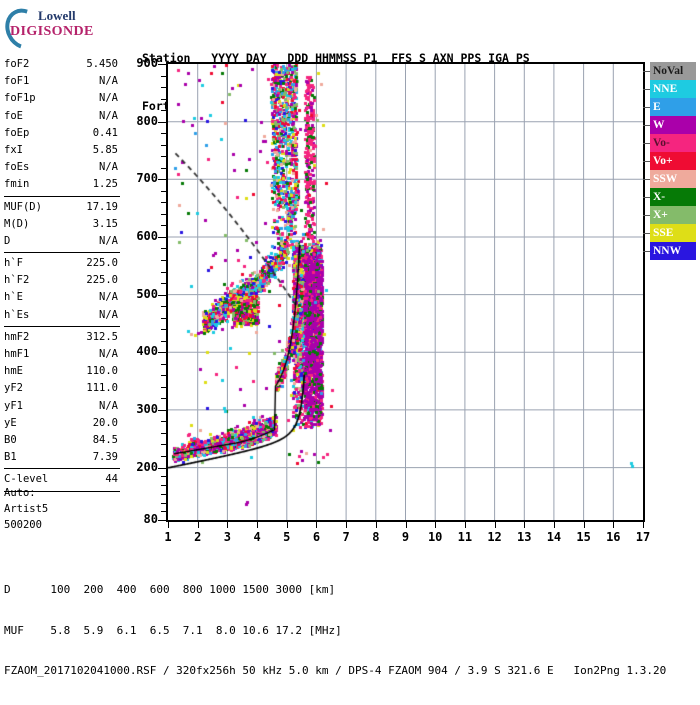 The height and width of the screenshot is (705, 700). I want to click on param-key: hmF2, so click(17, 336).